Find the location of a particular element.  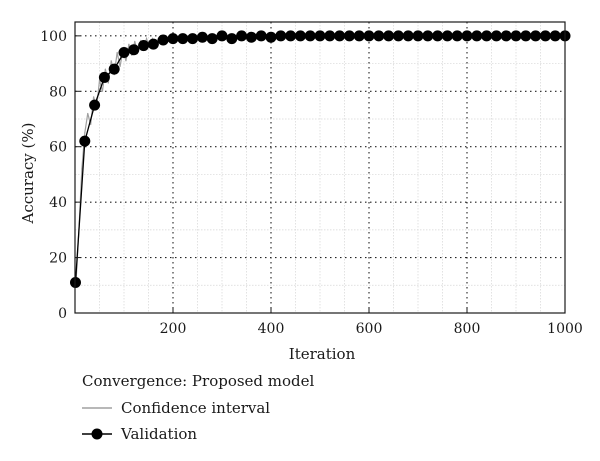

x-tick-label: 1000 is located at coordinates (565, 329).